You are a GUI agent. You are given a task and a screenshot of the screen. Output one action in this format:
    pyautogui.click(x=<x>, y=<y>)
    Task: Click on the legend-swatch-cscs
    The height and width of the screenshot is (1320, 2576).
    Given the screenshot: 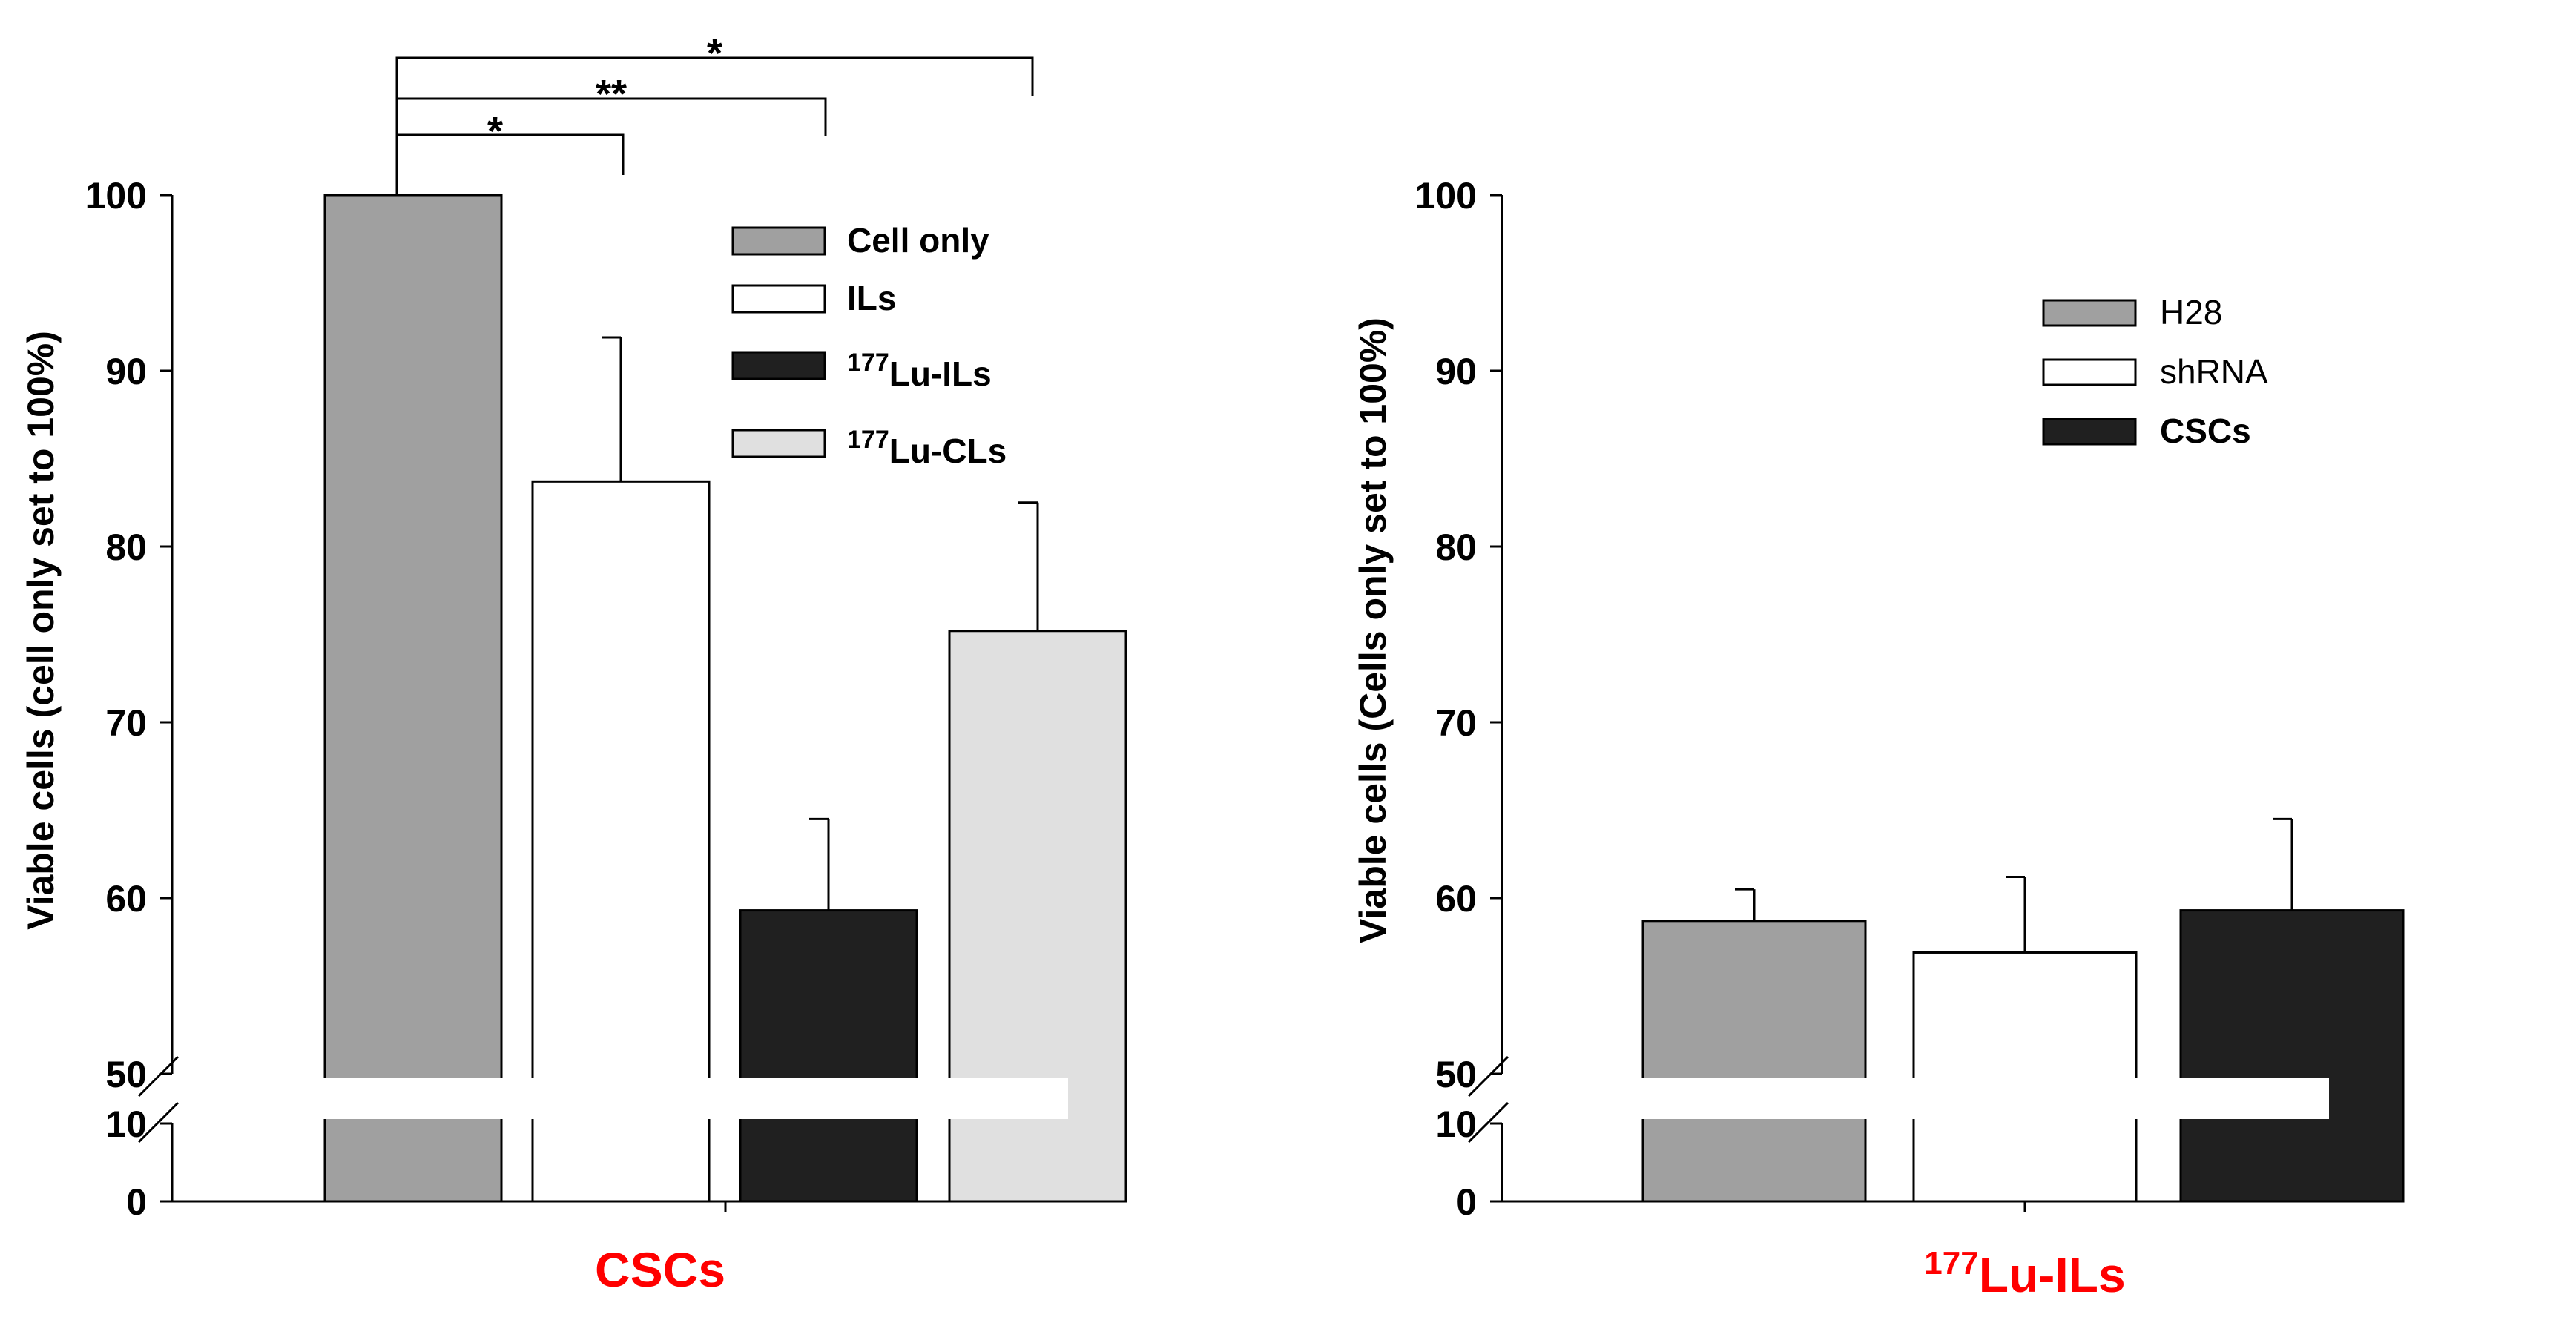 What is the action you would take?
    pyautogui.click(x=2089, y=432)
    